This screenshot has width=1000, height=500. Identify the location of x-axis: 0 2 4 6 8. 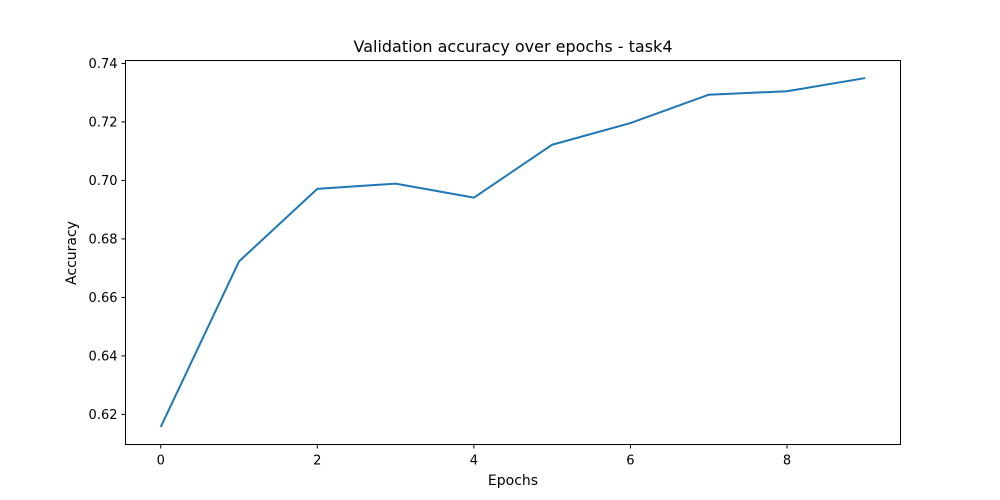
(474, 456).